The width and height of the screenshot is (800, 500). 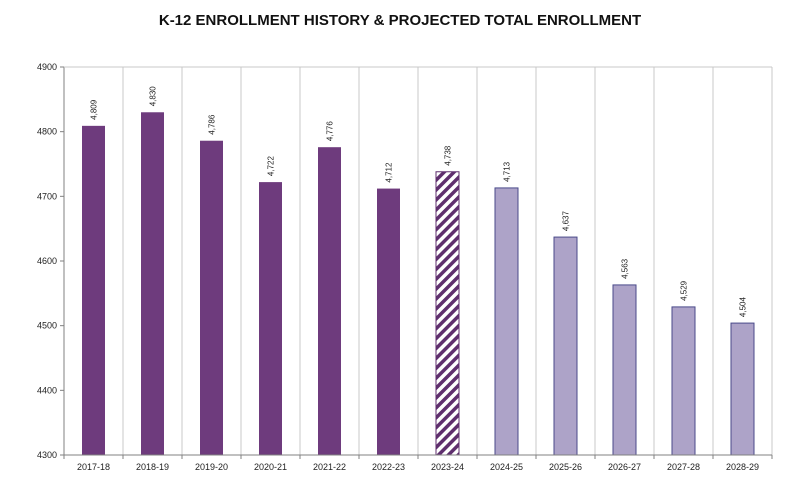 What do you see at coordinates (270, 467) in the screenshot?
I see `x-tick-label: 2020-21` at bounding box center [270, 467].